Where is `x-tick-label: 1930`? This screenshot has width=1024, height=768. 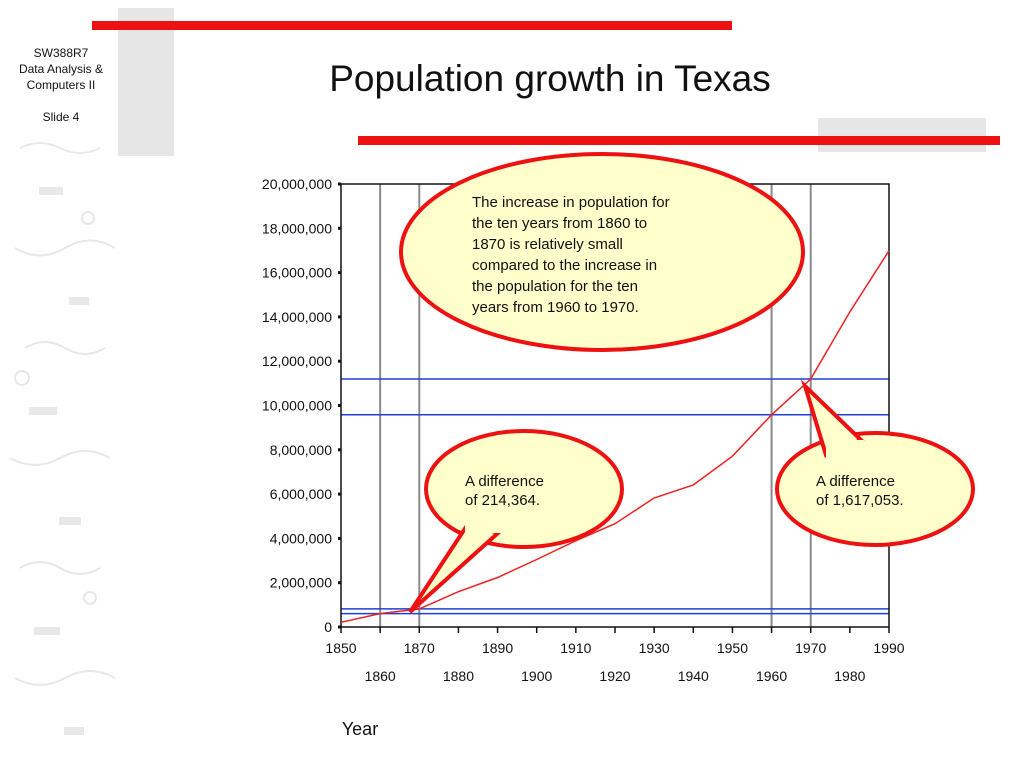 x-tick-label: 1930 is located at coordinates (654, 648).